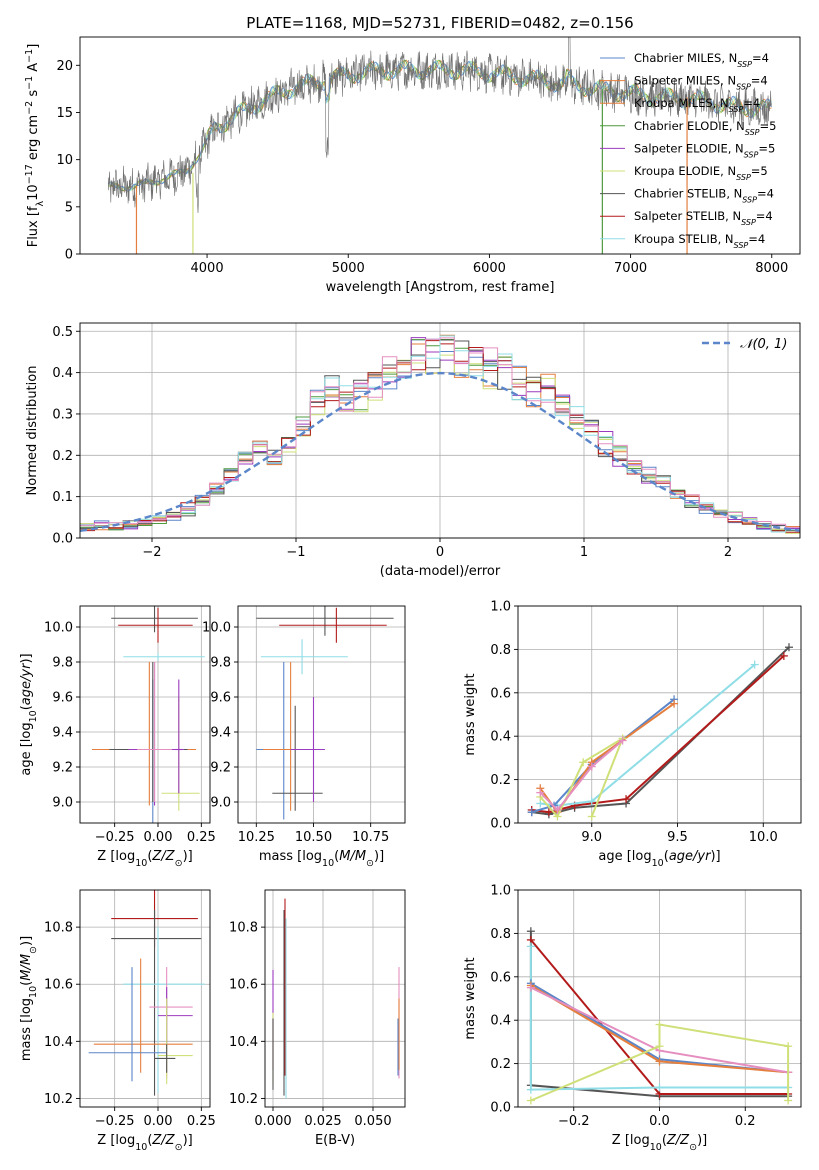 The image size is (819, 1170). What do you see at coordinates (201, 837) in the screenshot?
I see `x-tick-label: 0.25` at bounding box center [201, 837].